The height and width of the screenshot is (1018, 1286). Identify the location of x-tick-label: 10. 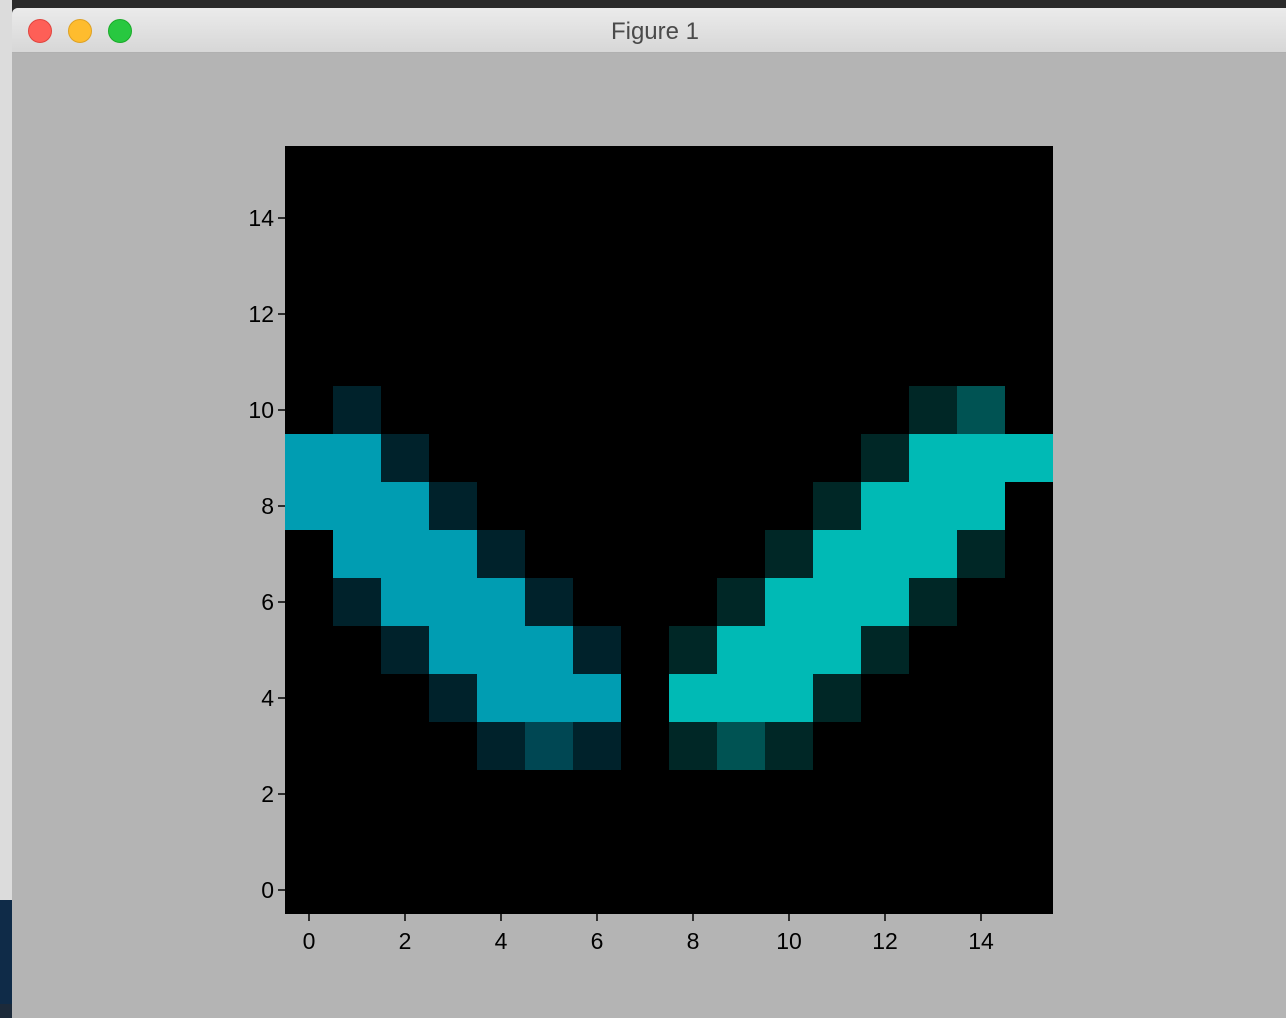
(789, 941).